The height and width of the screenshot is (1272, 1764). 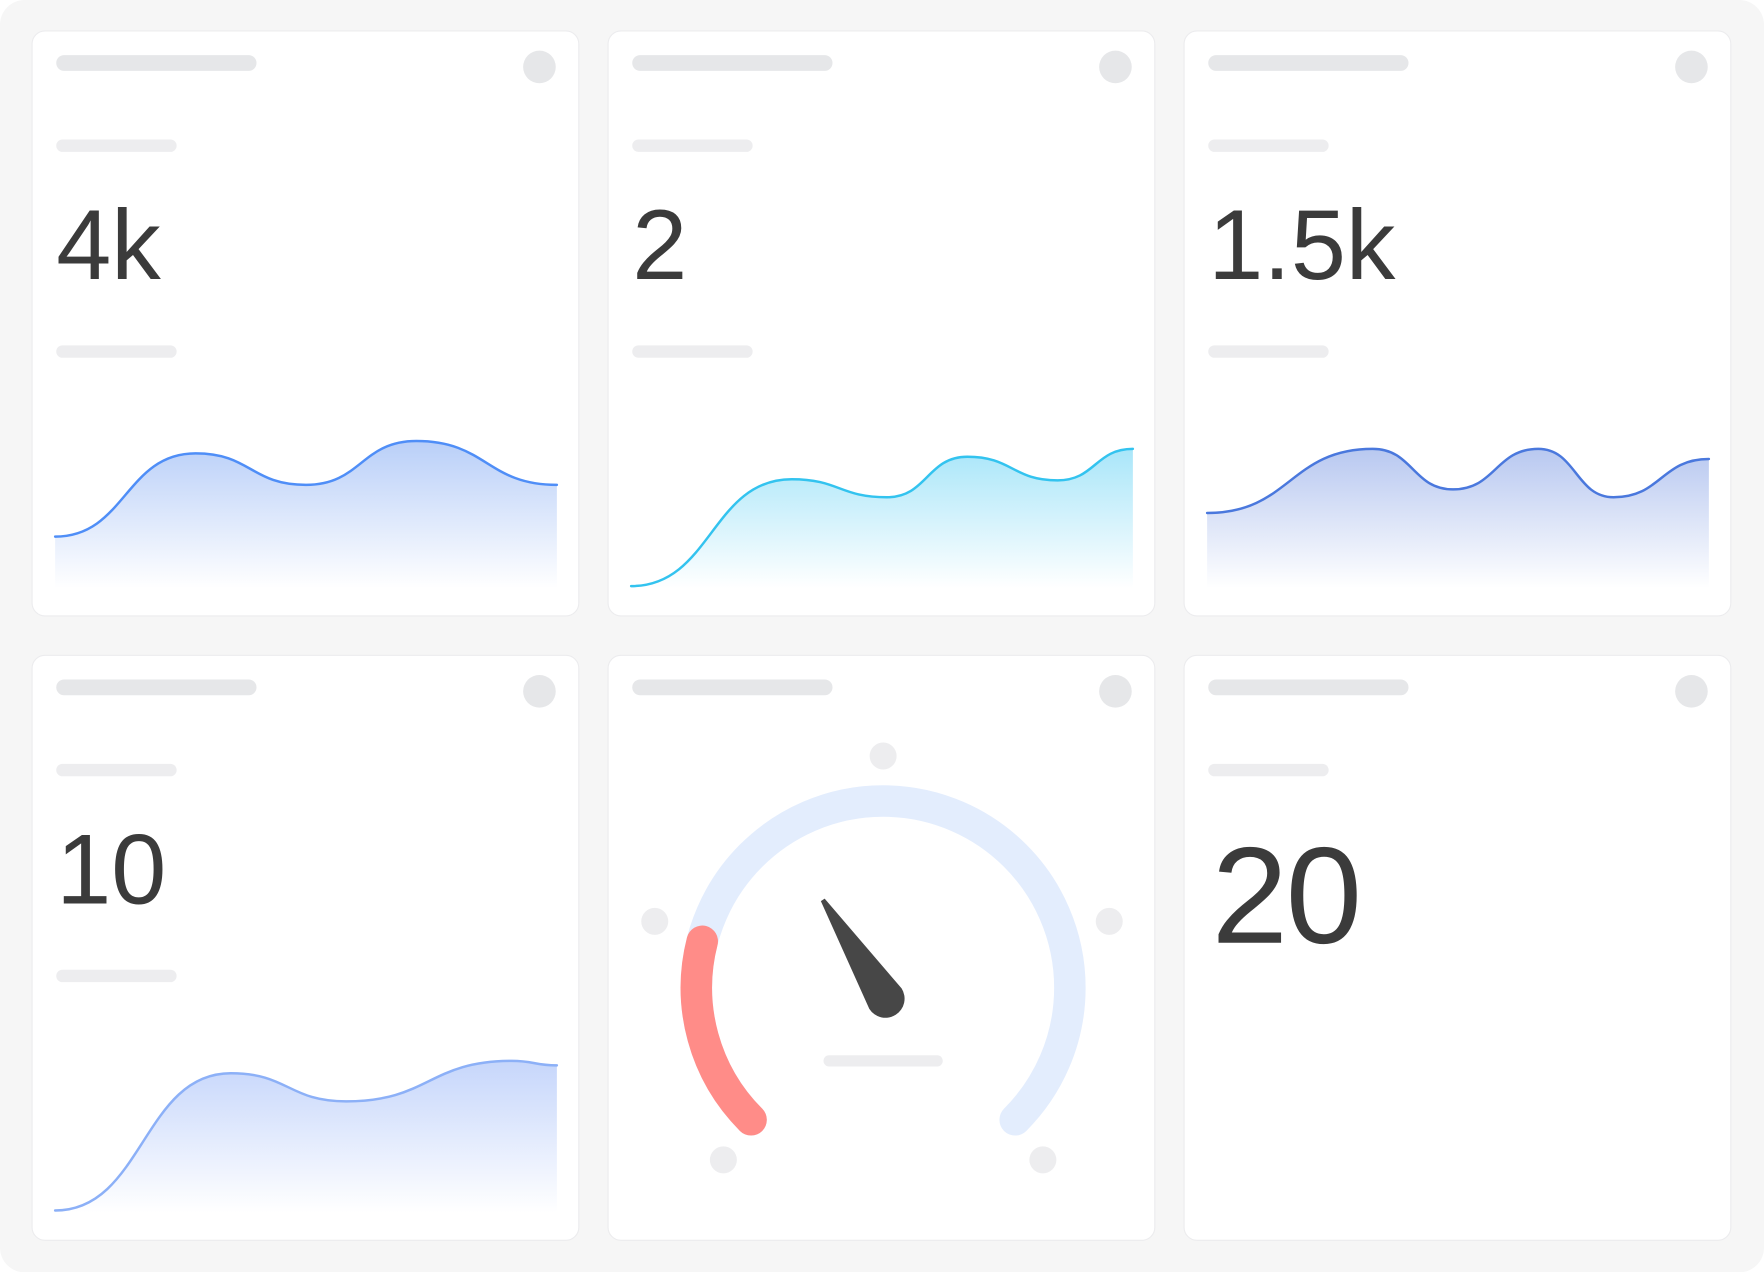 What do you see at coordinates (723, 1030) in the screenshot?
I see `gauge-alert-zone` at bounding box center [723, 1030].